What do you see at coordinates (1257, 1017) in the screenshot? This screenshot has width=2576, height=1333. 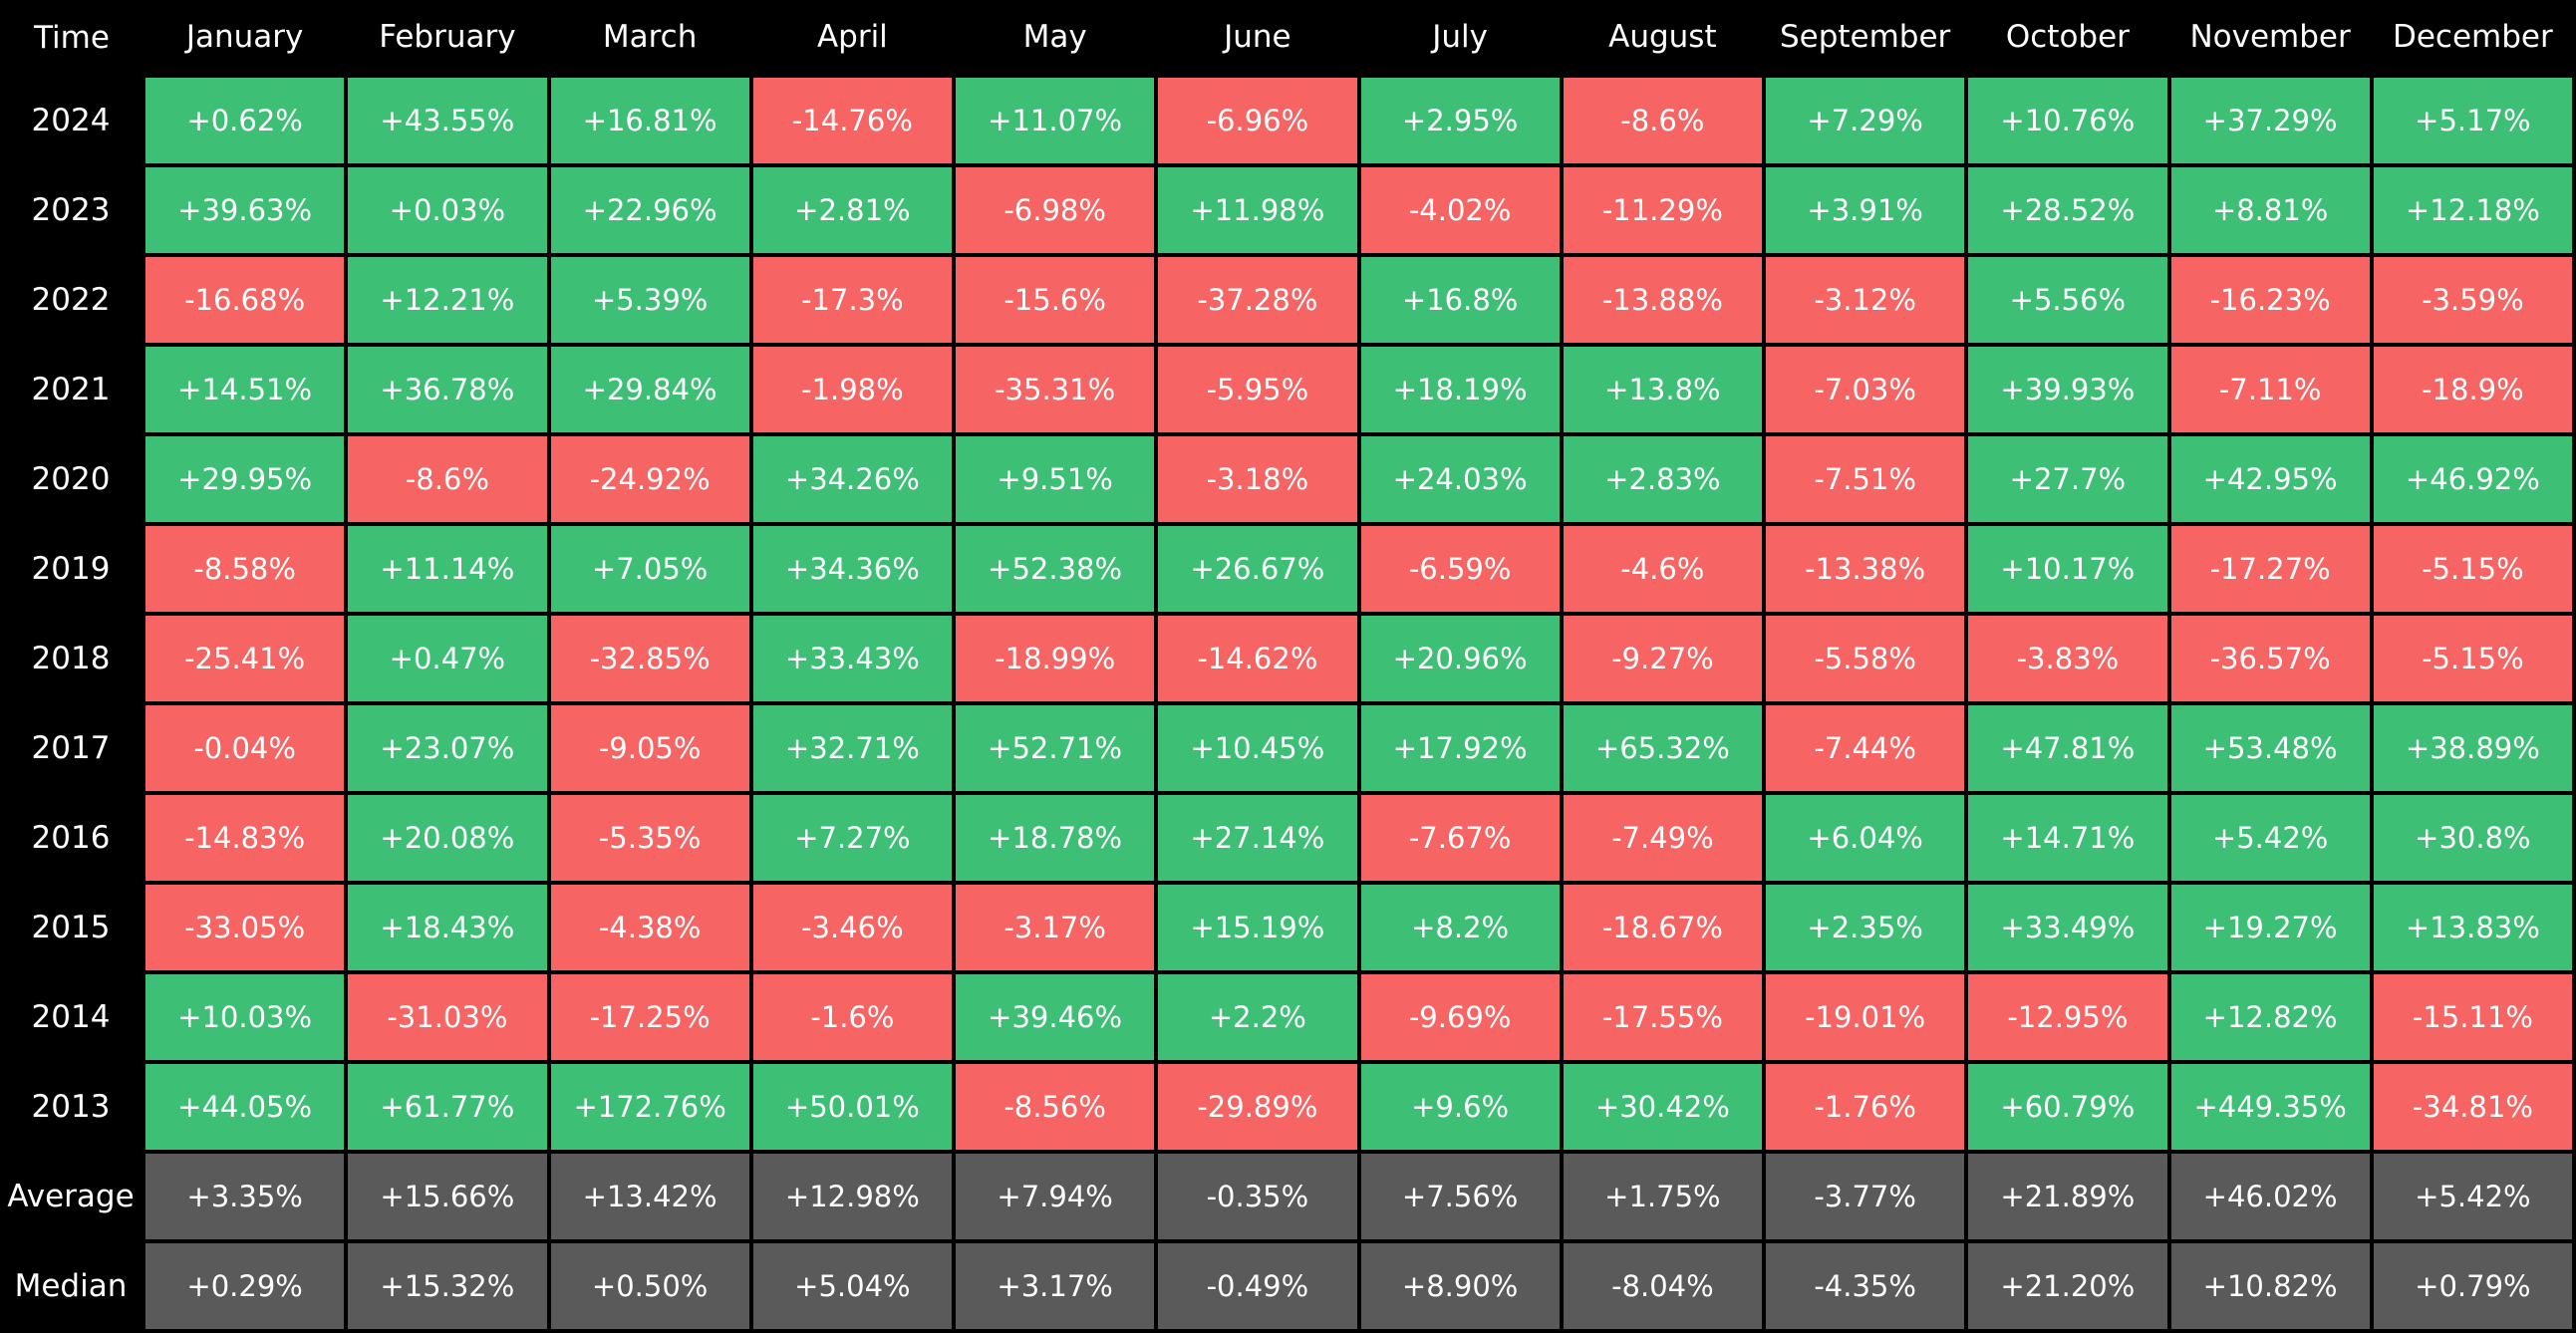 I see `return-cell-2014-june: +2.2%` at bounding box center [1257, 1017].